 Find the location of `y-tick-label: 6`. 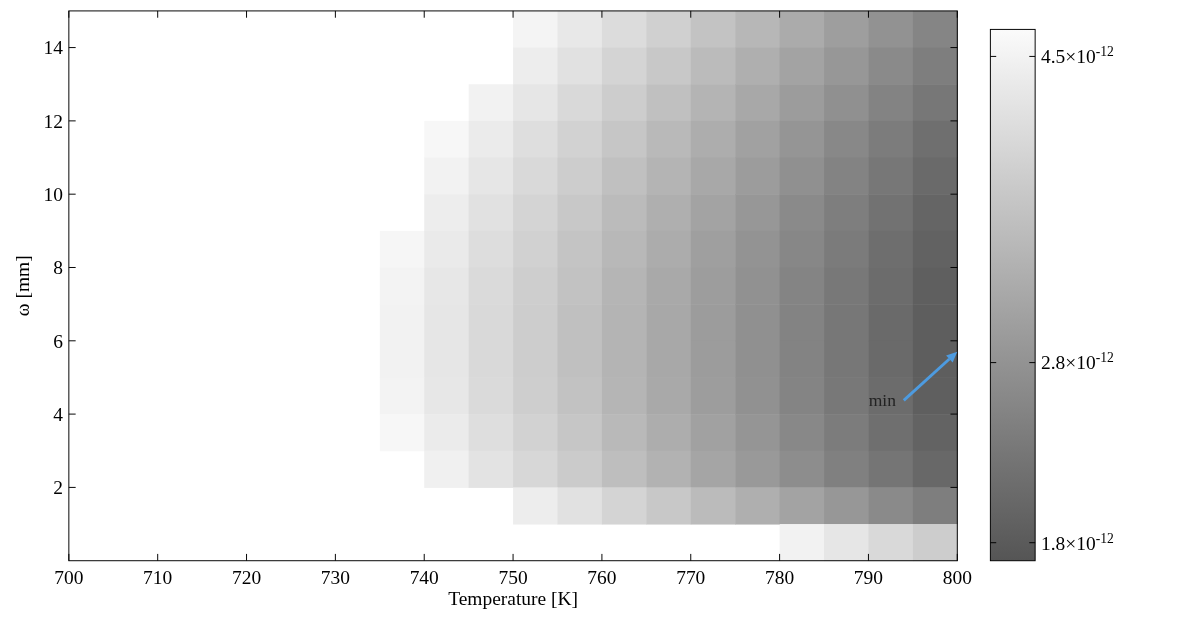

y-tick-label: 6 is located at coordinates (58, 341).